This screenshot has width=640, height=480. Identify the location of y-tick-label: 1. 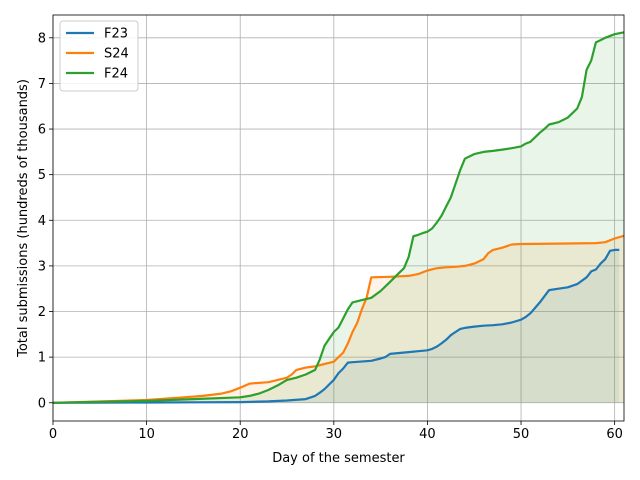
(42, 358).